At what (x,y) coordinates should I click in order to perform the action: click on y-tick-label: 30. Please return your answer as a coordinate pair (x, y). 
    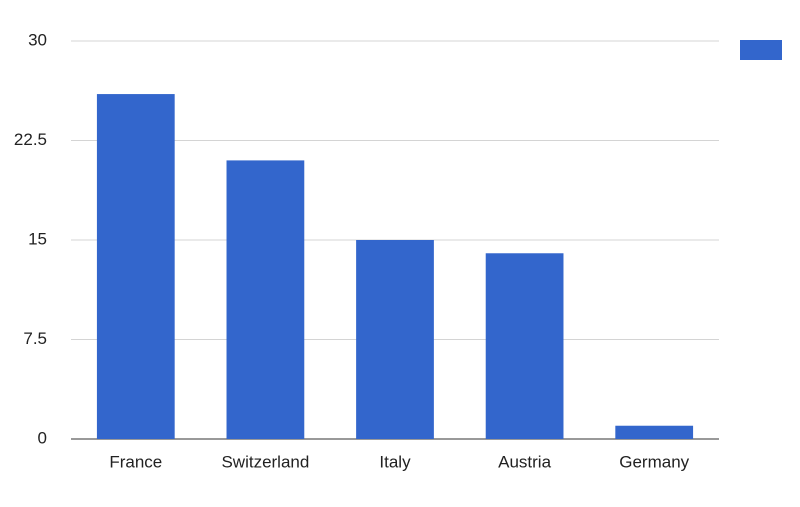
    Looking at the image, I should click on (37, 39).